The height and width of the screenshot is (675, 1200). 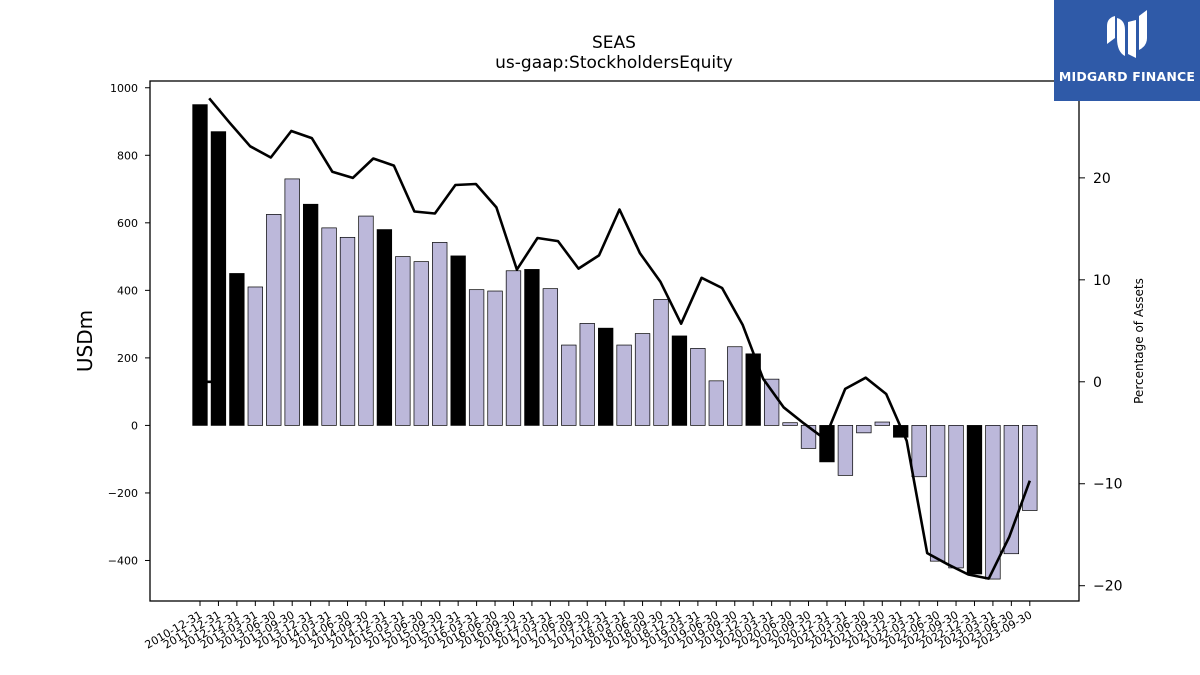 I want to click on y-tick-label: −400, so click(x=123, y=560).